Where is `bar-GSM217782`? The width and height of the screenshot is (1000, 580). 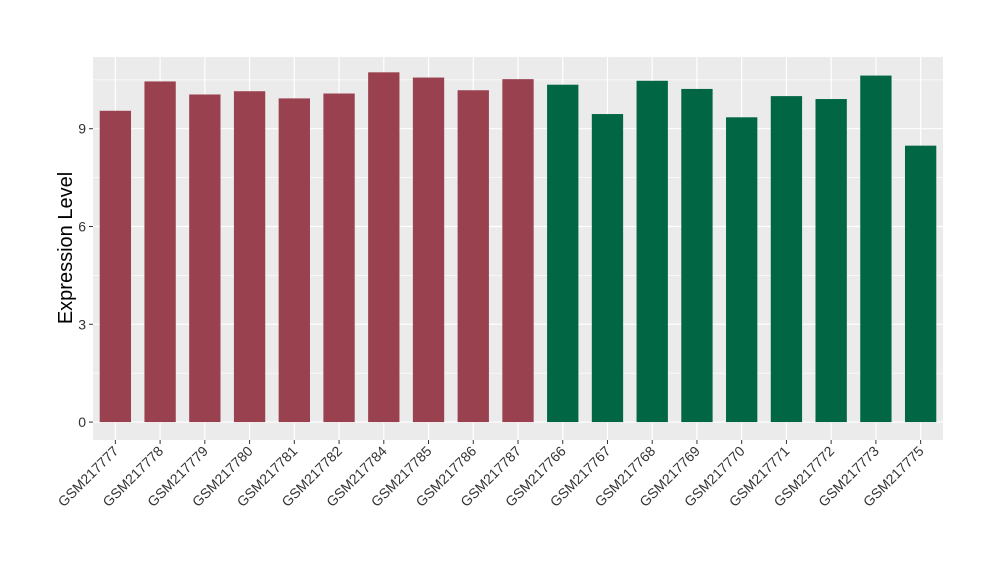
bar-GSM217782 is located at coordinates (339, 258).